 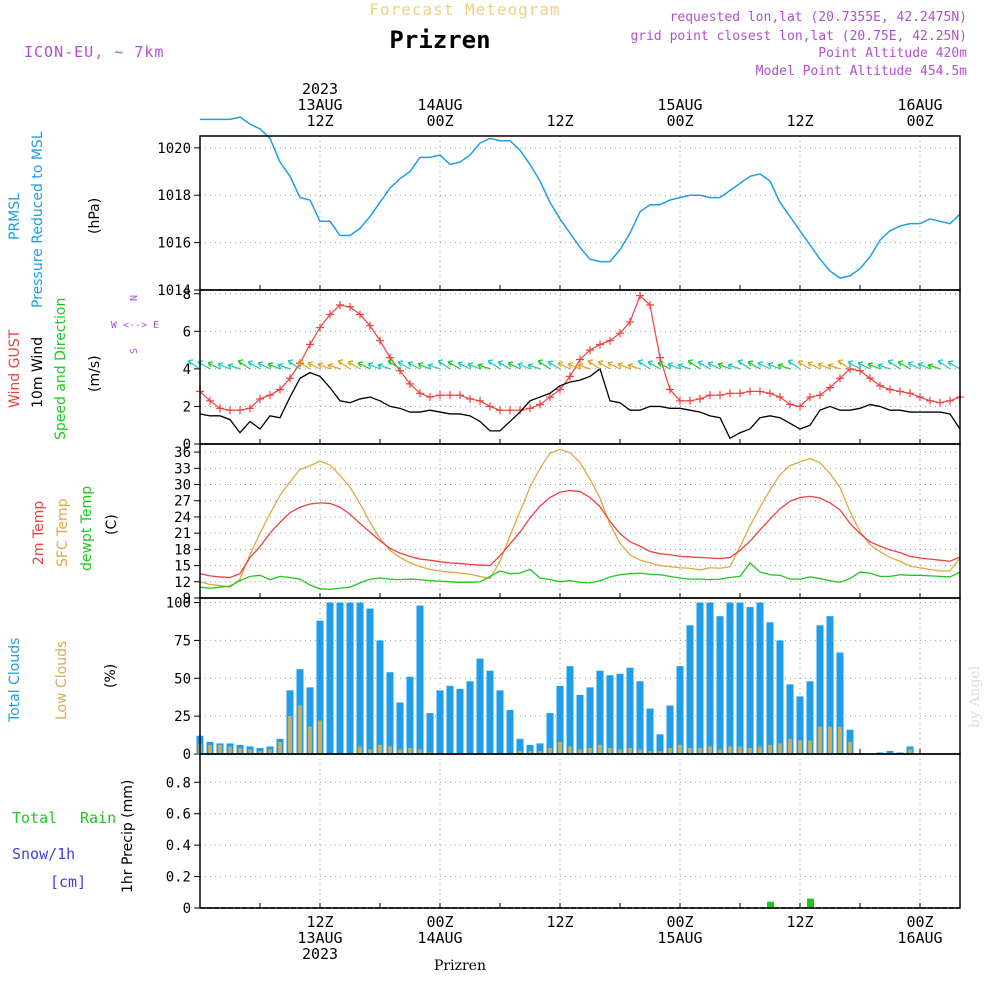 What do you see at coordinates (920, 105) in the screenshot?
I see `time-axis-label: 16AUG` at bounding box center [920, 105].